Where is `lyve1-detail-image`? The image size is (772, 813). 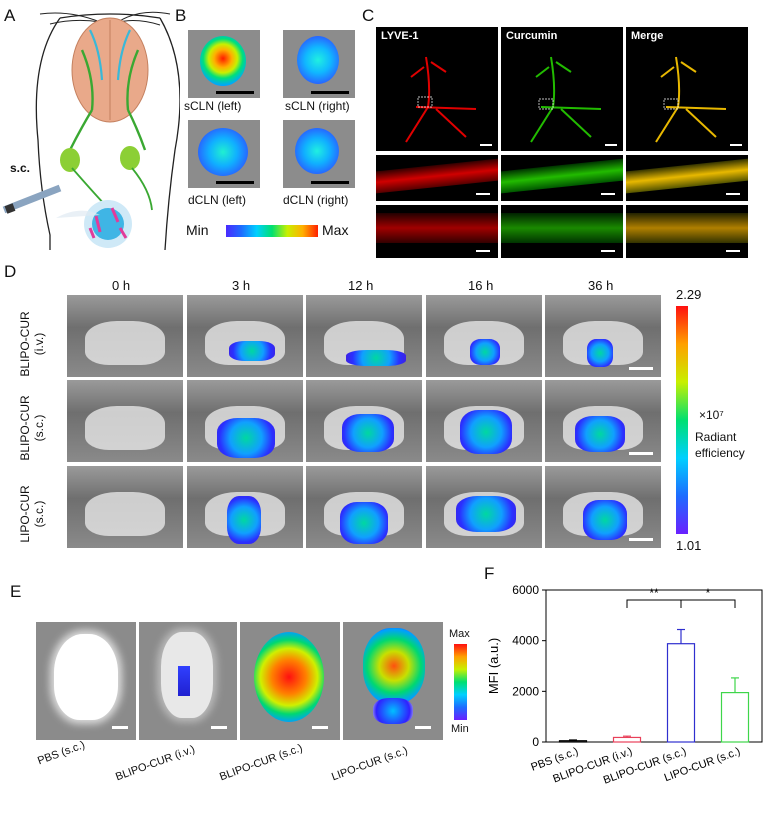
lyve1-detail-image is located at coordinates (437, 231).